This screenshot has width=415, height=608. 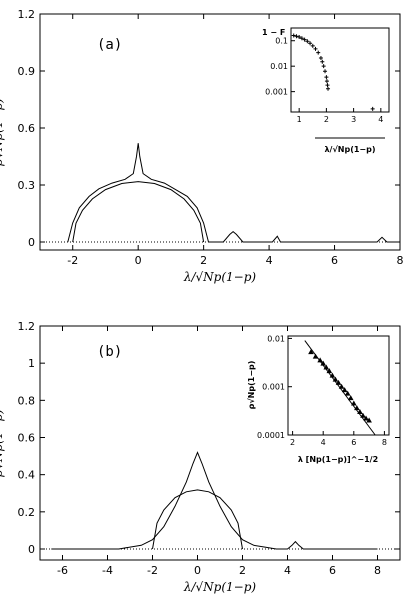 What do you see at coordinates (271, 435) in the screenshot?
I see `panel-b-inset-ytick-label: 0.0001` at bounding box center [271, 435].